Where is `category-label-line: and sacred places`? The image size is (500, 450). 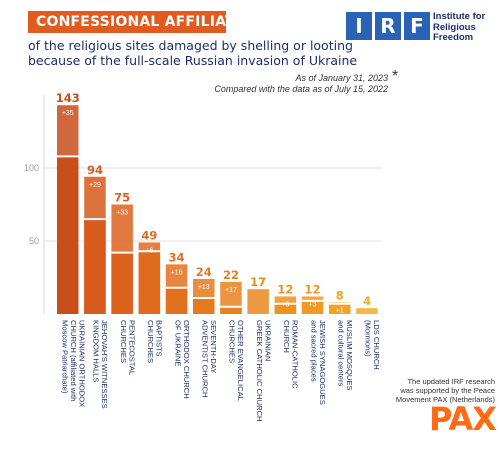 category-label-line: and sacred places is located at coordinates (313, 351).